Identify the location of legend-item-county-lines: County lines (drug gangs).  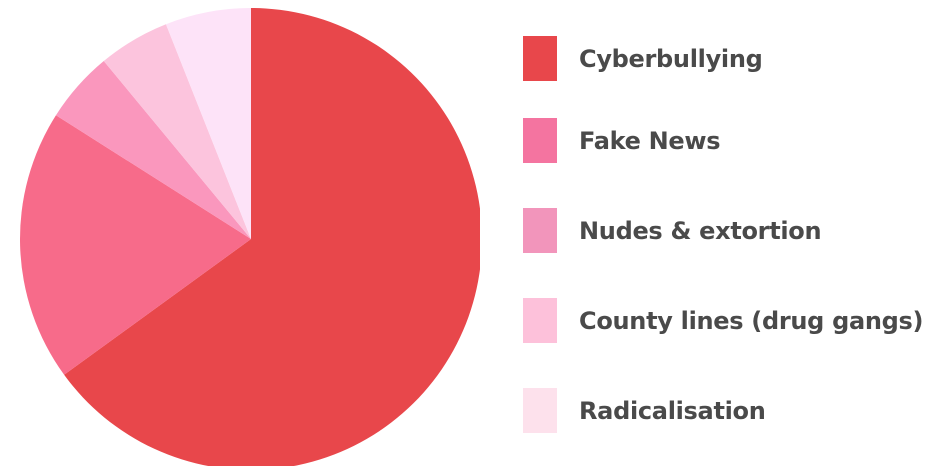
(723, 320).